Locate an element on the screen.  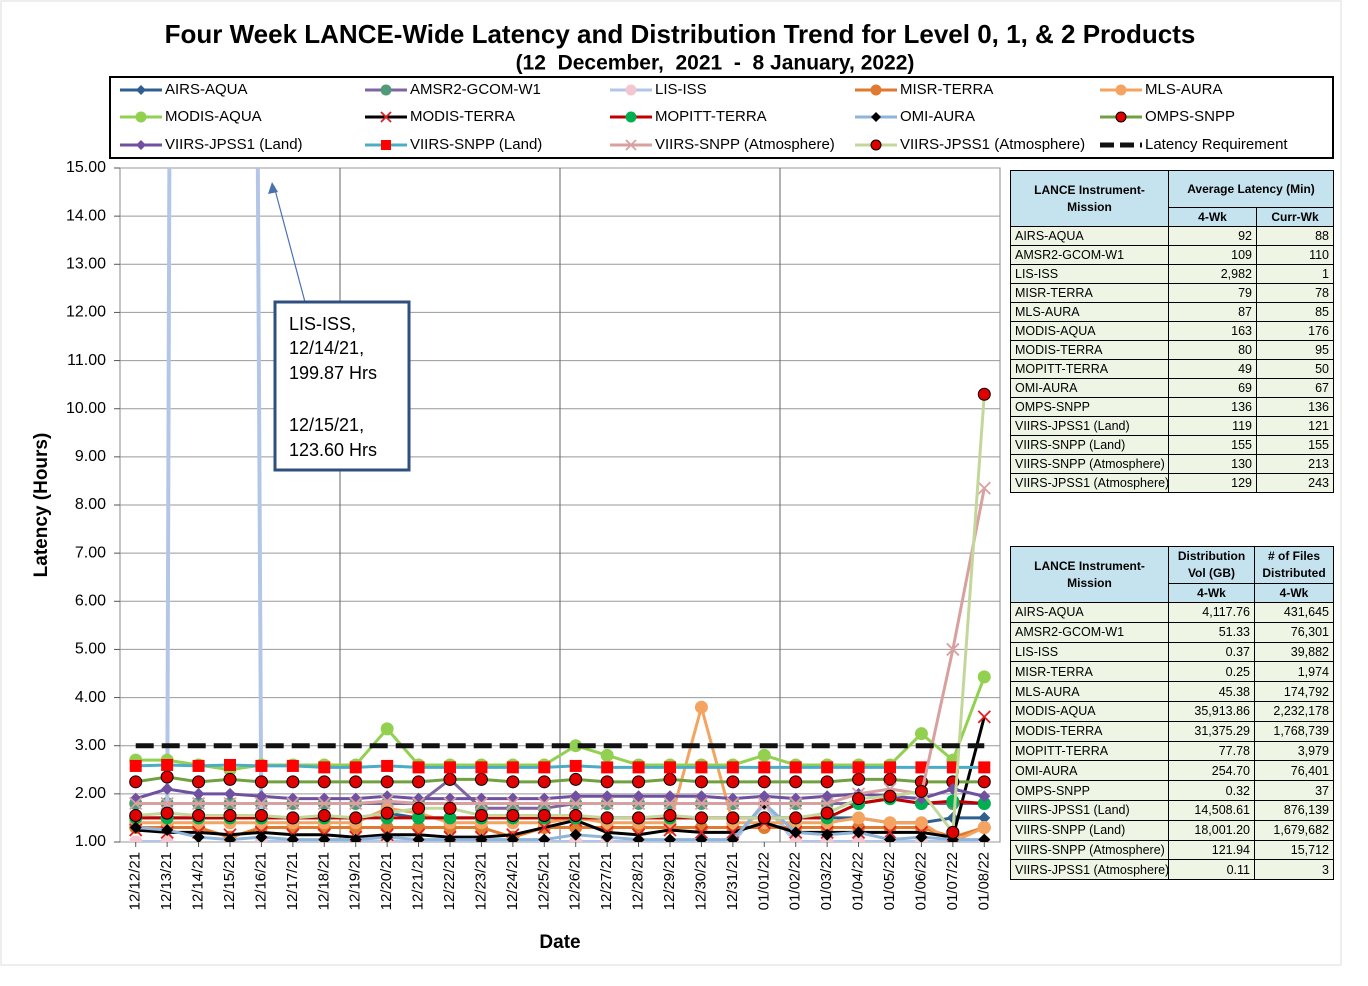
table-cell: 76,401 is located at coordinates (1294, 771).